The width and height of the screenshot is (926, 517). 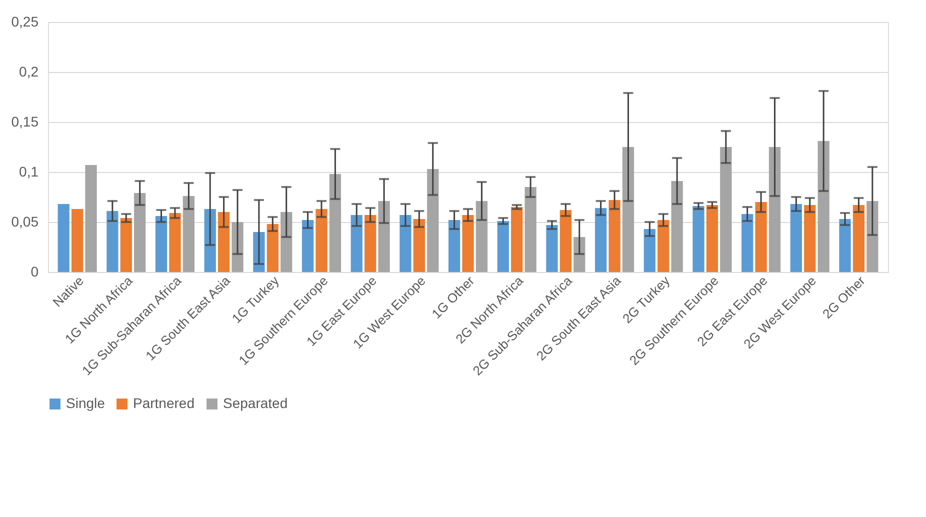 I want to click on y-tick-label: 0,05, so click(x=25, y=222).